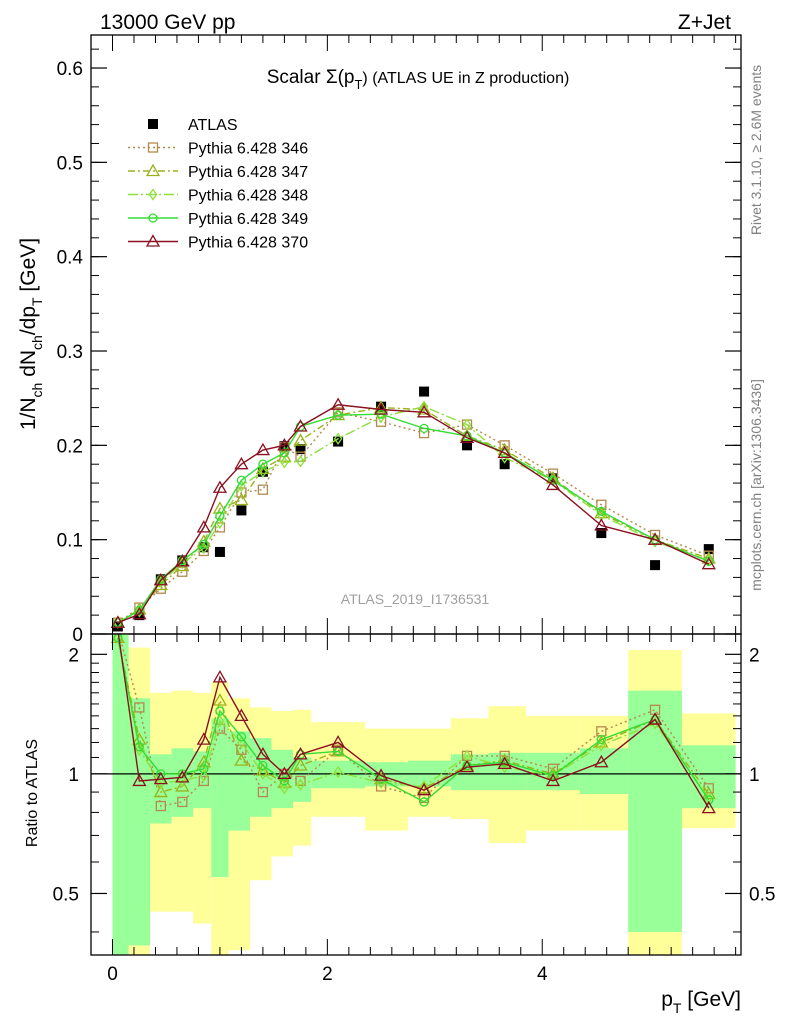 This screenshot has width=786, height=1024. I want to click on ratio-series-p346, so click(416, 723).